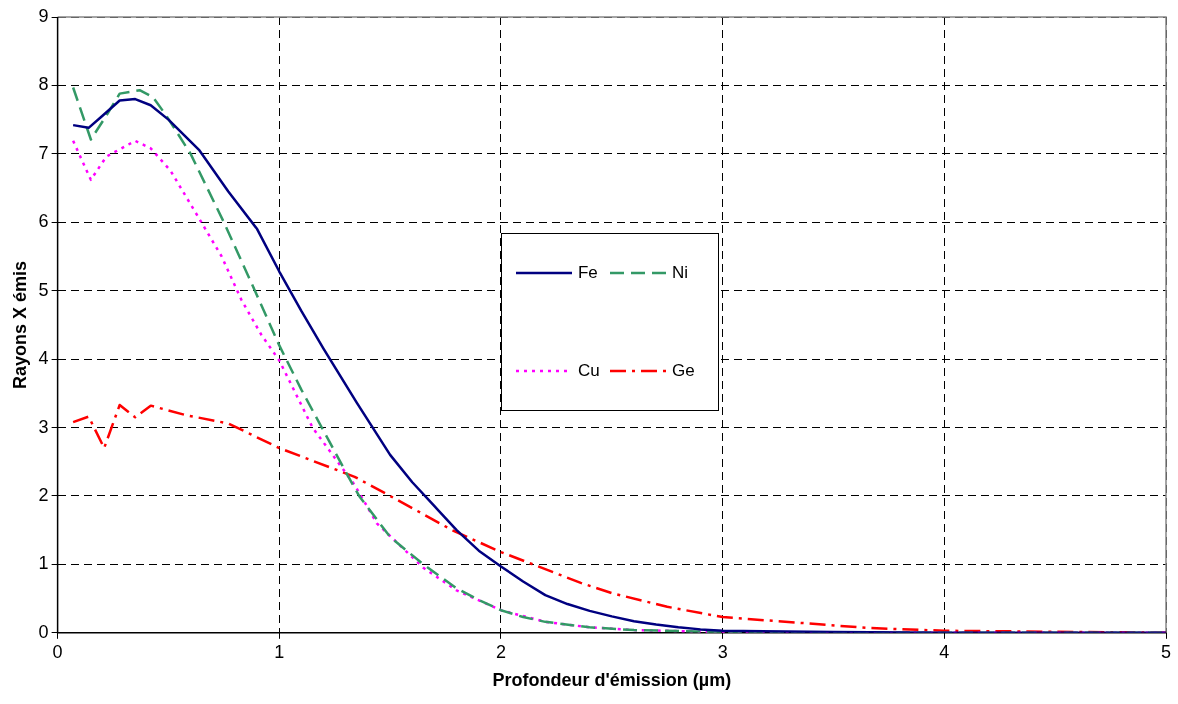  What do you see at coordinates (43, 426) in the screenshot?
I see `y-tick-label: 3` at bounding box center [43, 426].